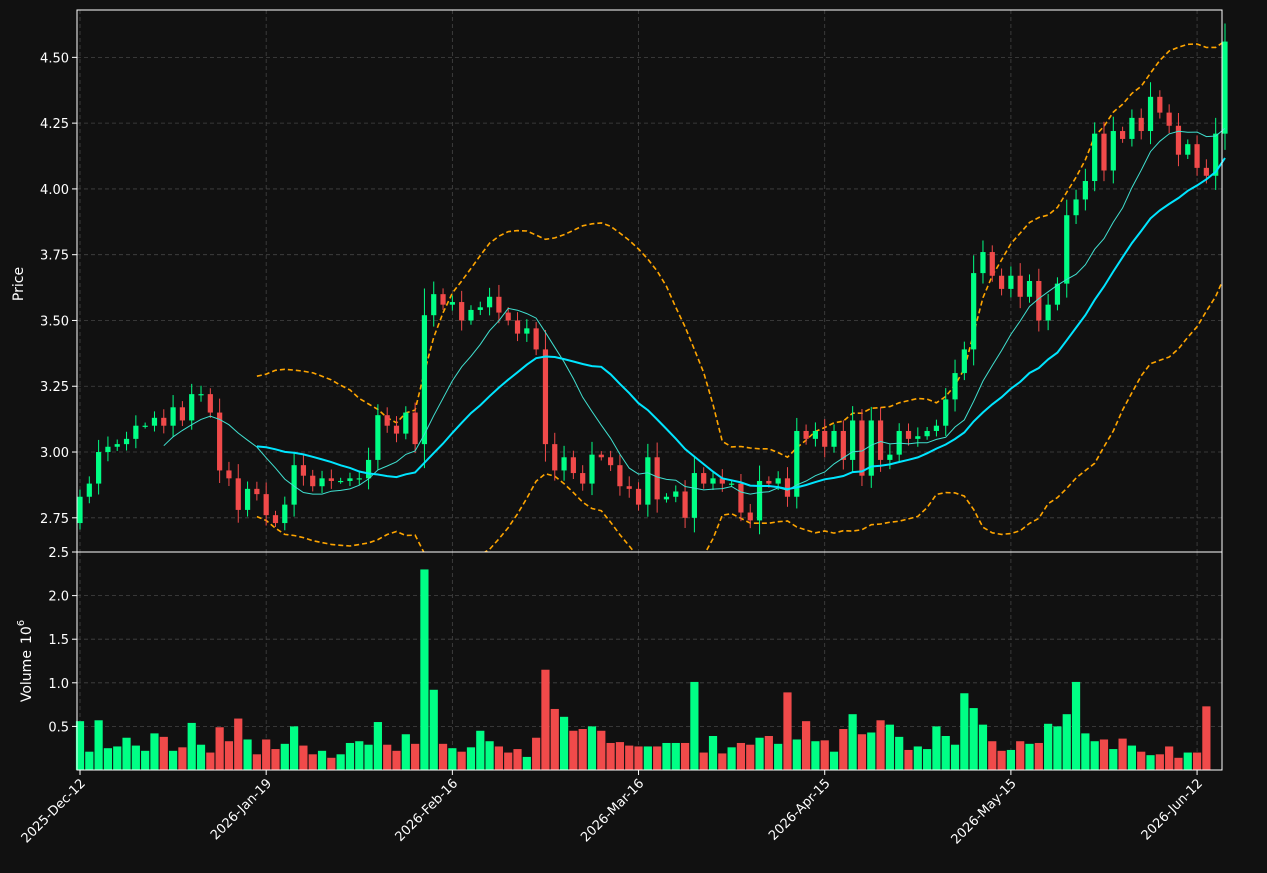 The height and width of the screenshot is (873, 1267). Describe the element at coordinates (27, 676) in the screenshot. I see `volume-label-text: Volume` at that location.